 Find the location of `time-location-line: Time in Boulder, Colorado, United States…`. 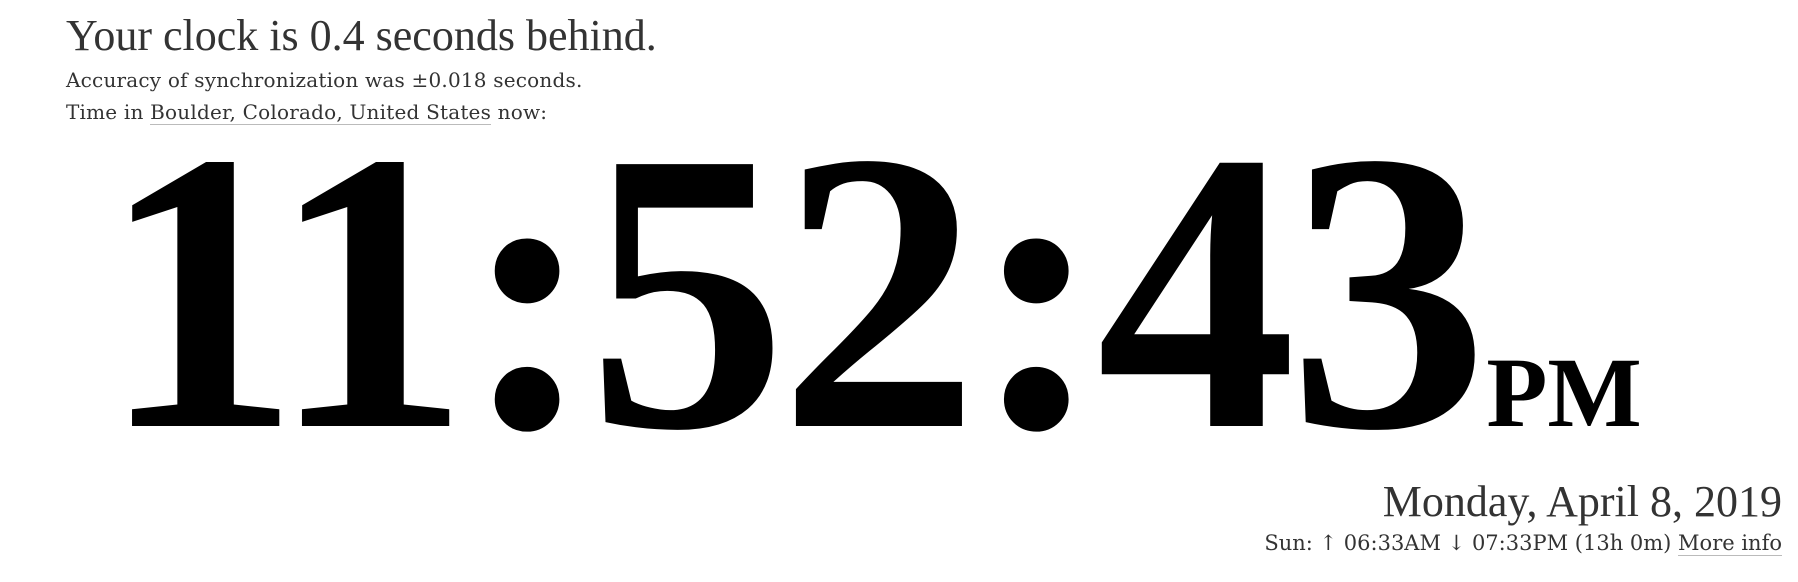

time-location-line: Time in Boulder, Colorado, United States… is located at coordinates (912, 112).